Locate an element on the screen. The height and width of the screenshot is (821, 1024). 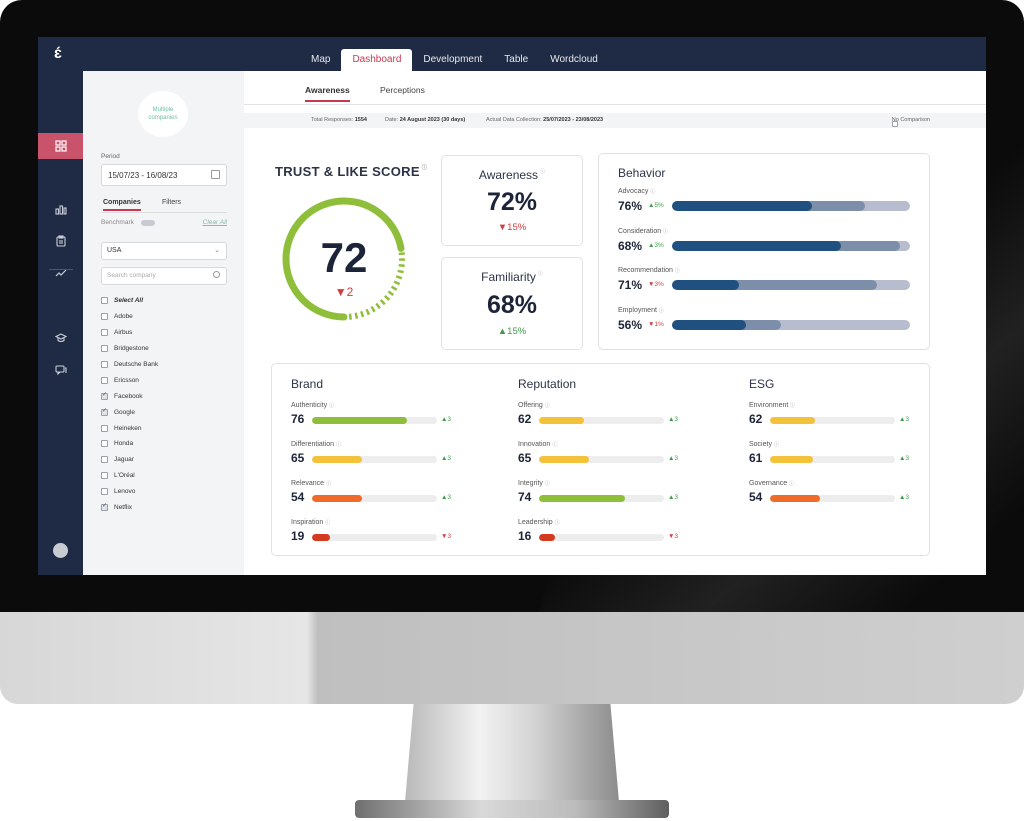
rail-learning is located at coordinates (60, 338).